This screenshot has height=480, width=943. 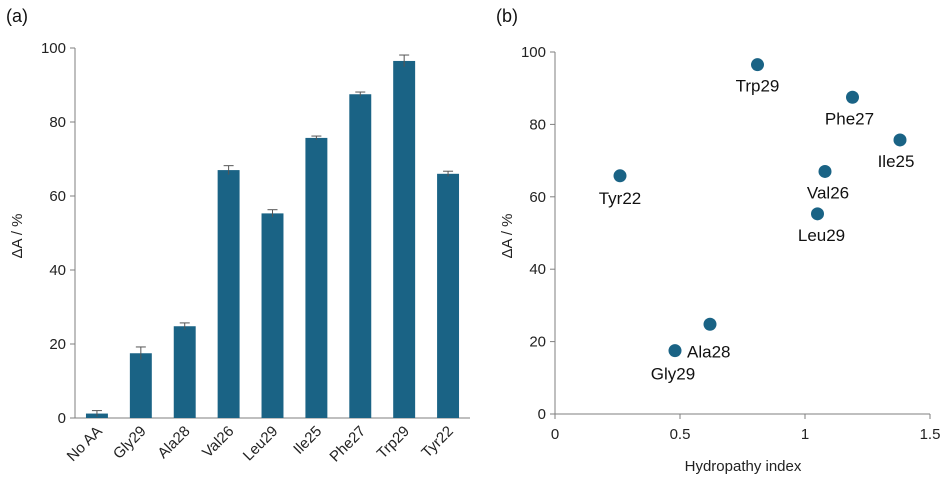 I want to click on panel-a-label: (a), so click(x=17, y=16).